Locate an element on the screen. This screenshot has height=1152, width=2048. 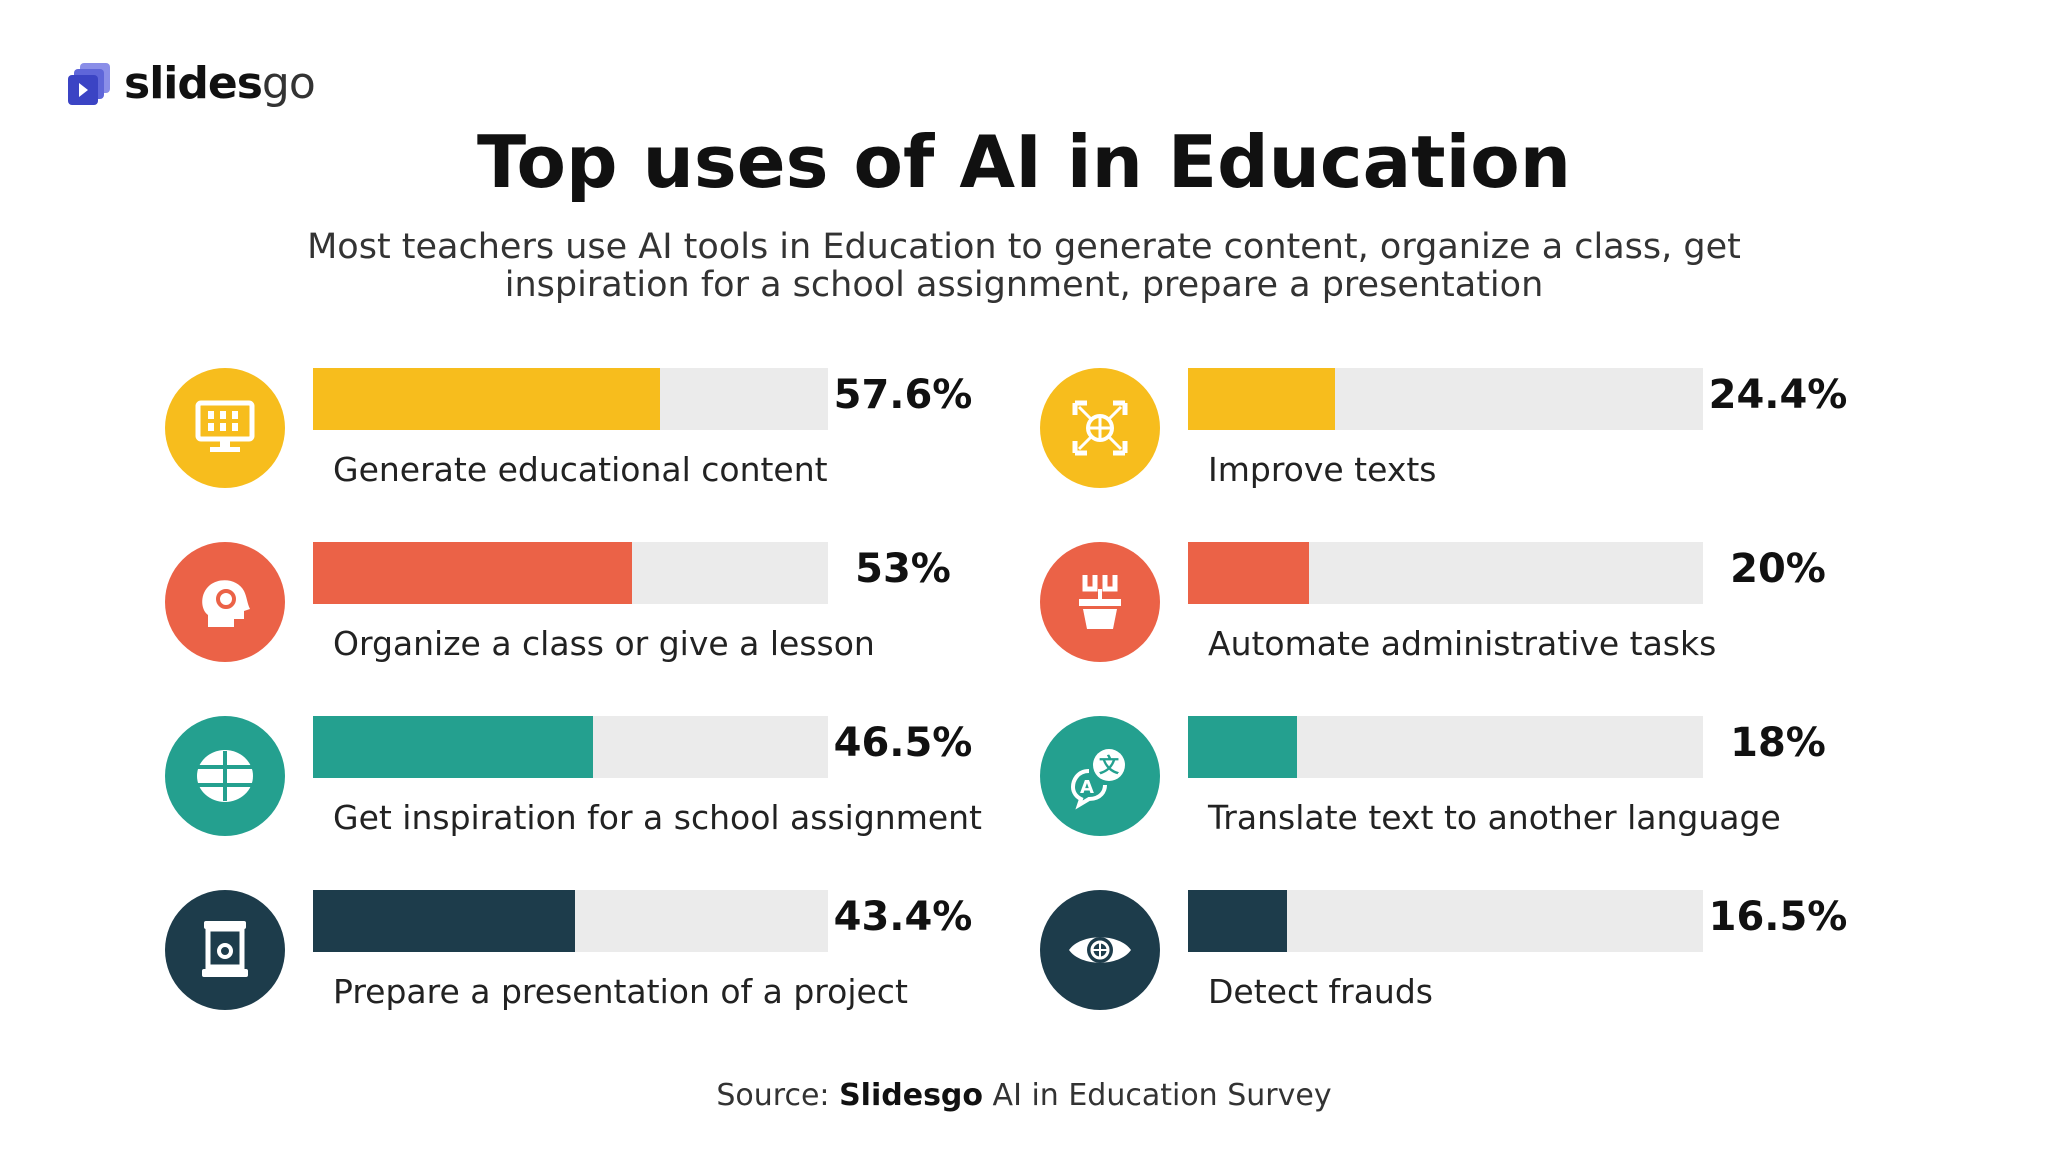
category-label: Get inspiration for a school assignment is located at coordinates (657, 817).